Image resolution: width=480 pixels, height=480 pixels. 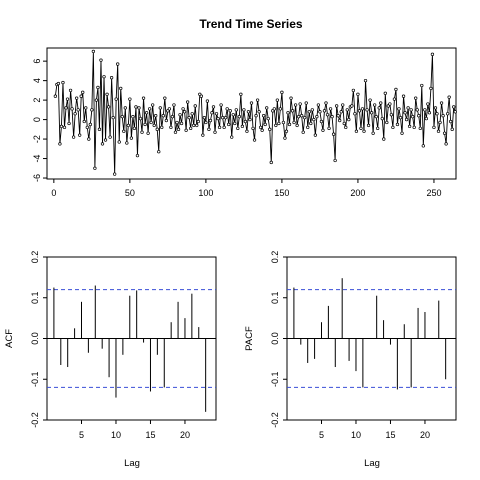 I want to click on x-tick-label: 200, so click(x=357, y=193).